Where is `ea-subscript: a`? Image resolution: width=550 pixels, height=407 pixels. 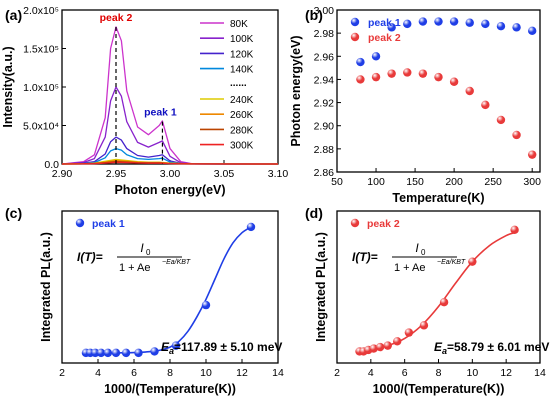
ea-subscript: a is located at coordinates (444, 351).